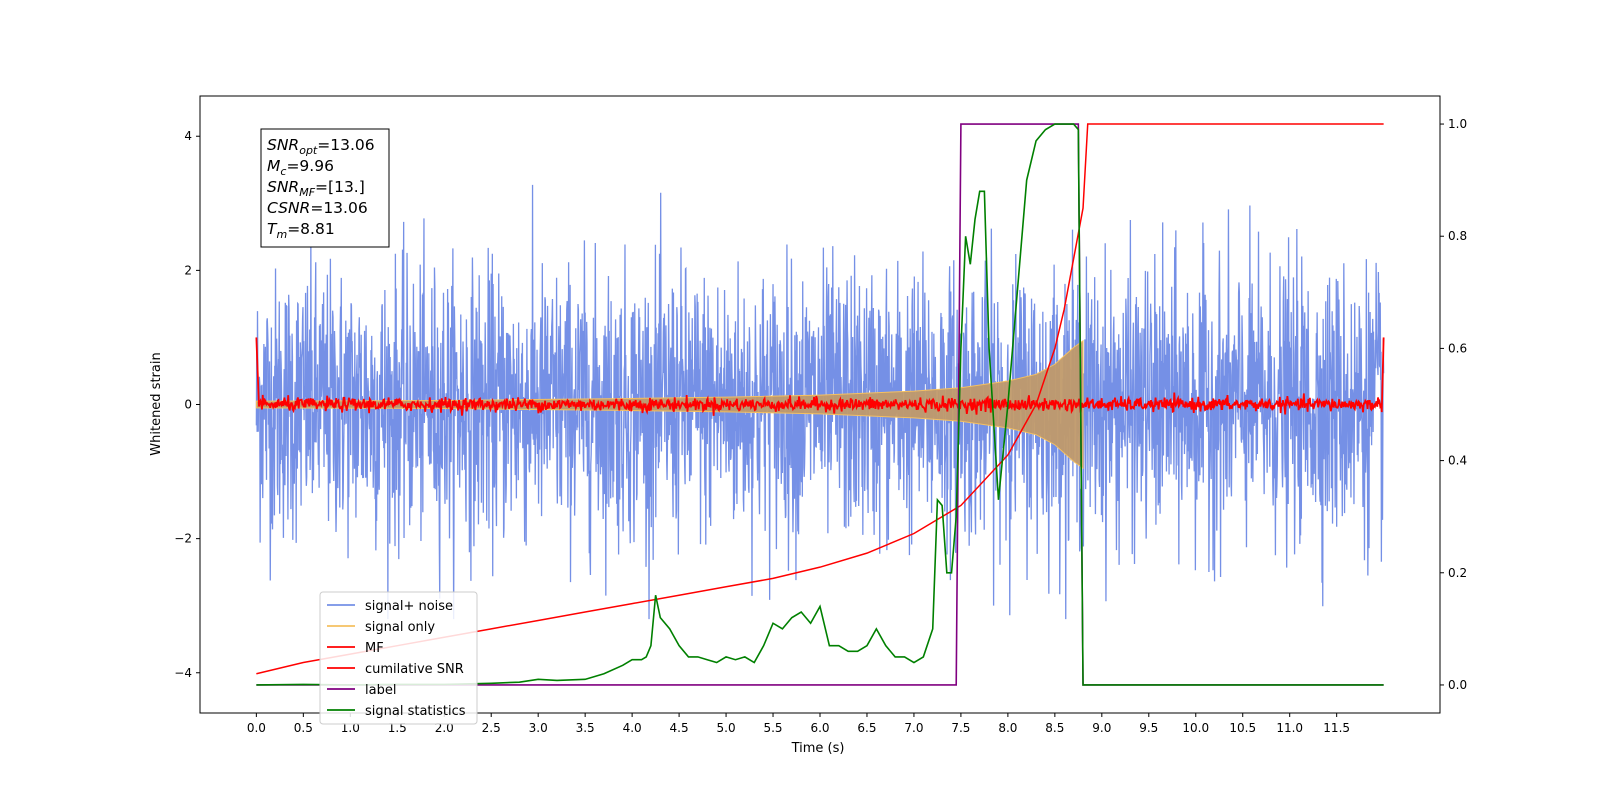  What do you see at coordinates (1457, 124) in the screenshot?
I see `y2-tick-label: 1.0` at bounding box center [1457, 124].